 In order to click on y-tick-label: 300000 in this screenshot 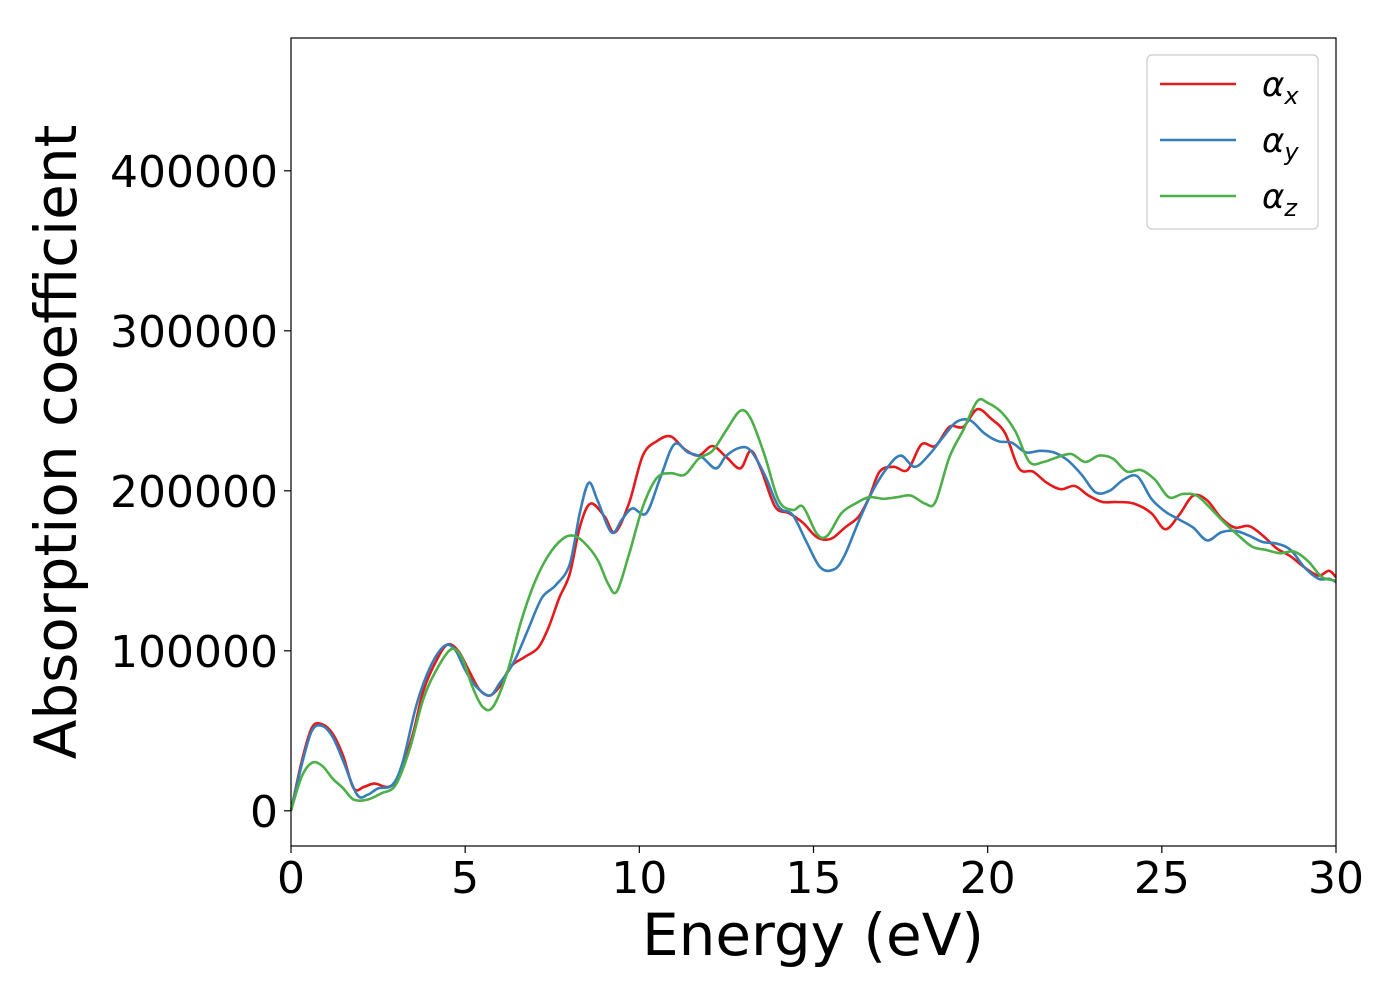, I will do `click(194, 332)`.